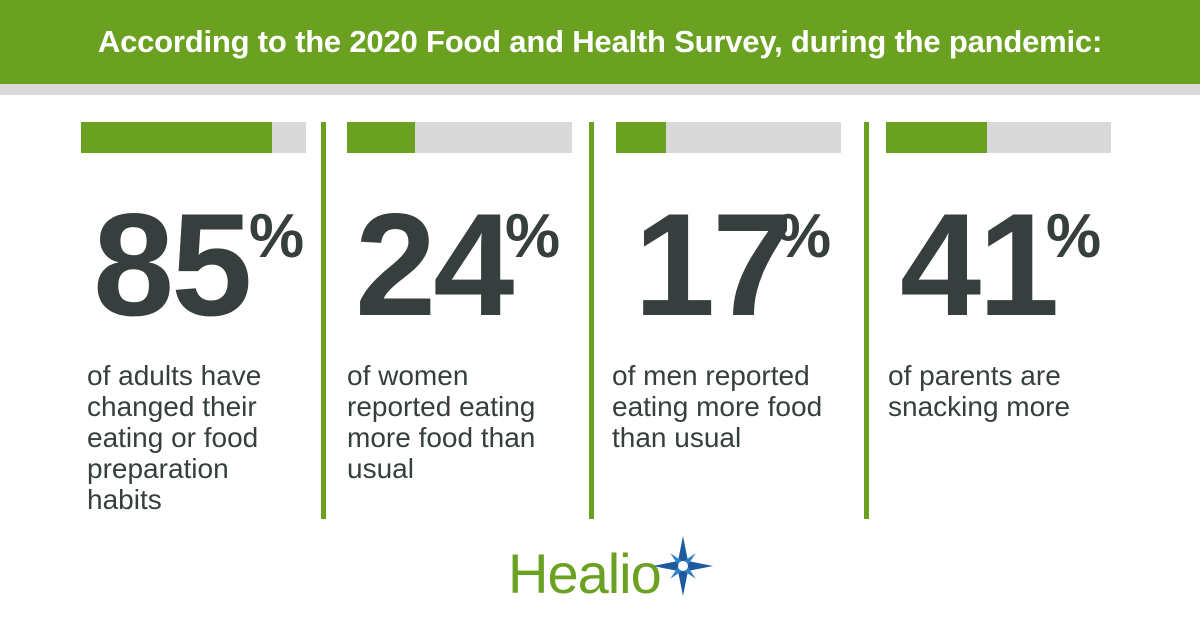 The image size is (1200, 630). Describe the element at coordinates (683, 566) in the screenshot. I see `star-icon` at that location.